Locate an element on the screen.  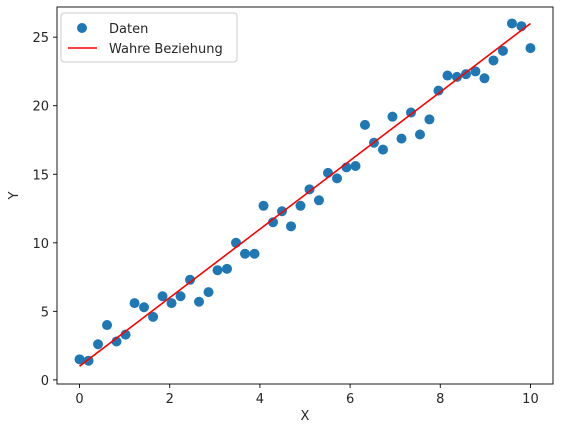
legend: Daten Wahre Beziehung is located at coordinates (149, 37).